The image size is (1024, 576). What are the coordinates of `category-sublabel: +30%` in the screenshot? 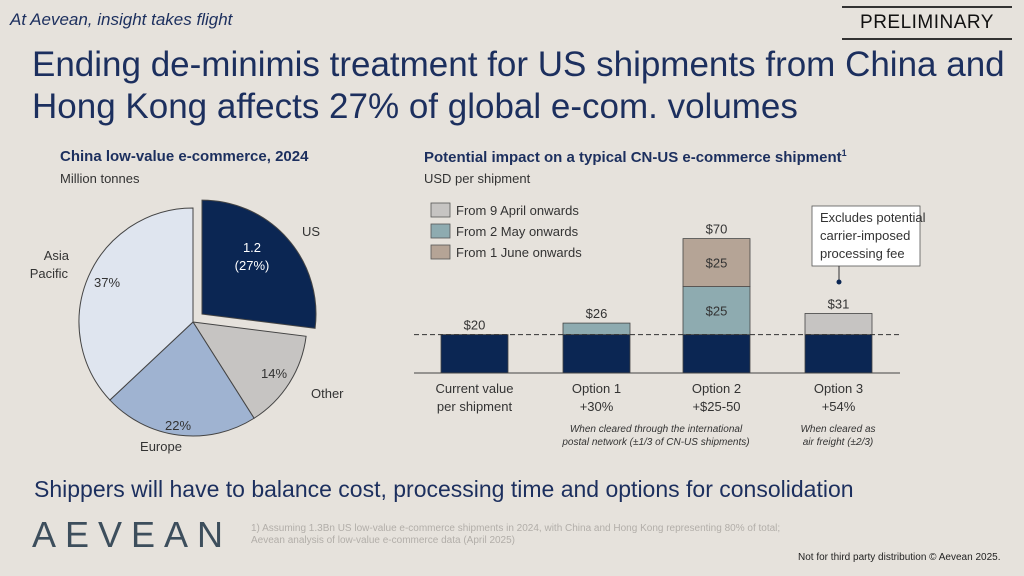 It's located at (597, 406).